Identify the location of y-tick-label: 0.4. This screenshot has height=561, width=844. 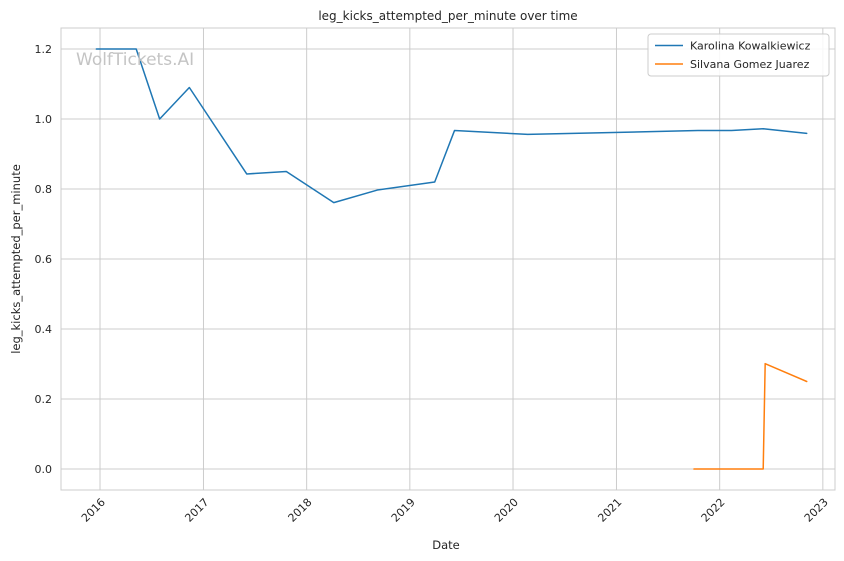
(44, 329).